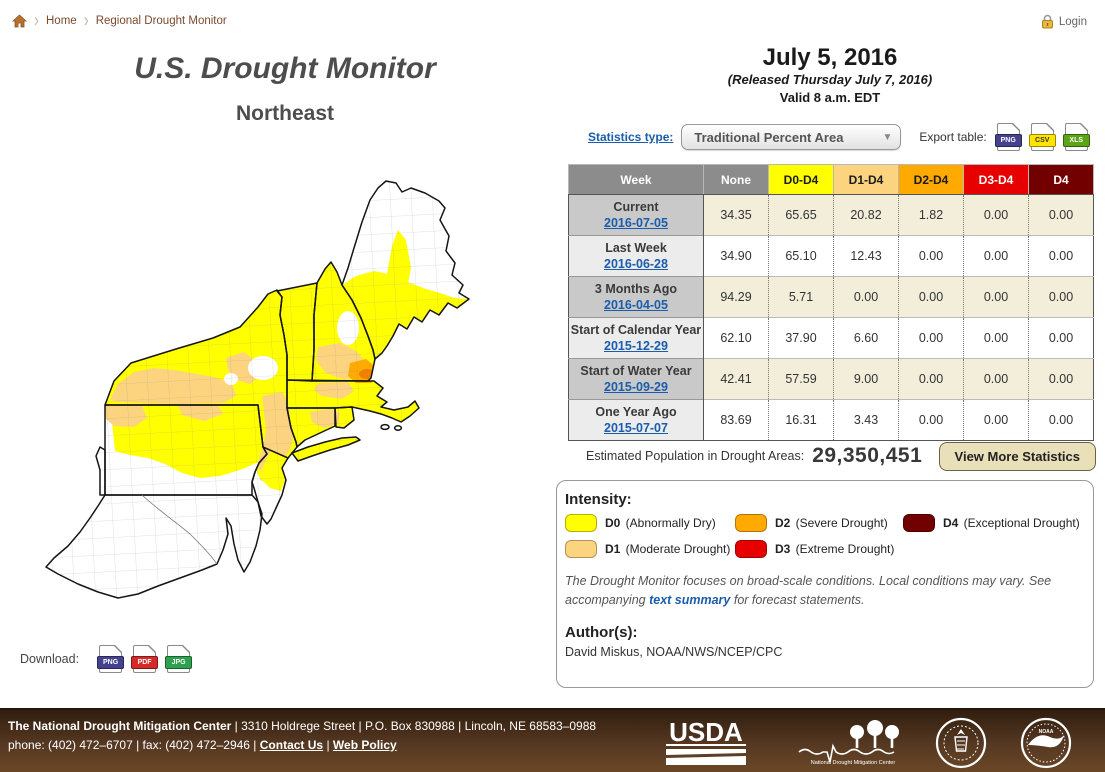 Image resolution: width=1105 pixels, height=772 pixels. I want to click on column-header-d0-d4: D0-D4, so click(801, 179).